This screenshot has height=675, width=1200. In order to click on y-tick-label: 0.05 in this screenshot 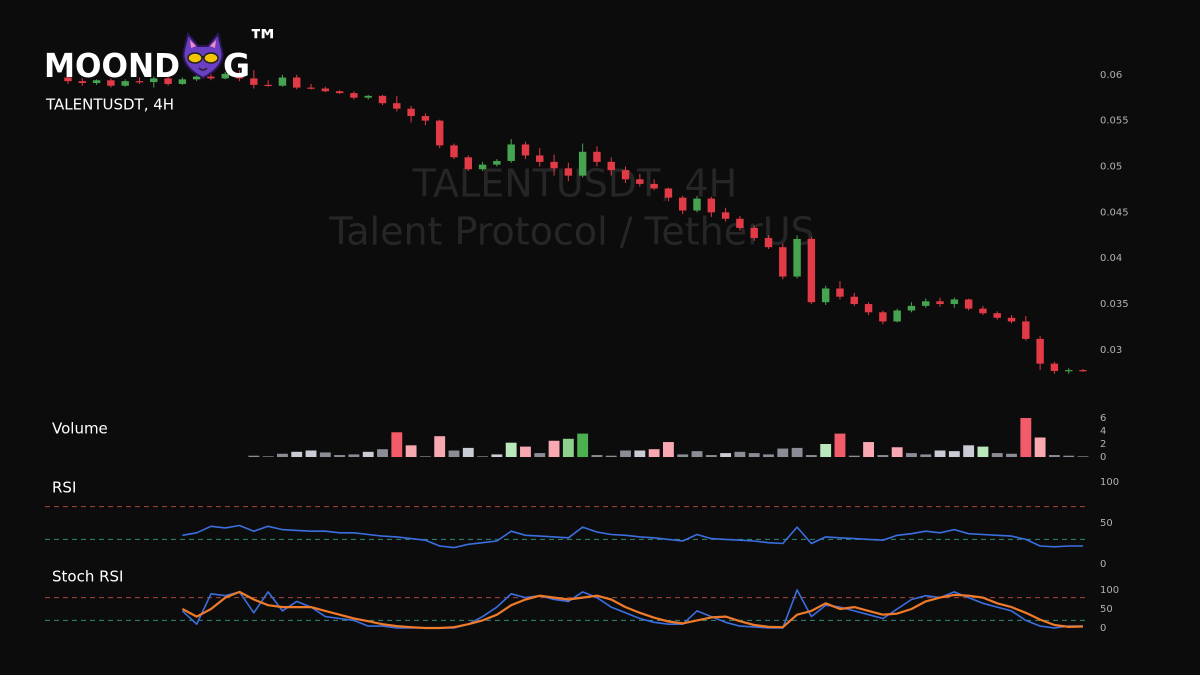, I will do `click(1111, 166)`.